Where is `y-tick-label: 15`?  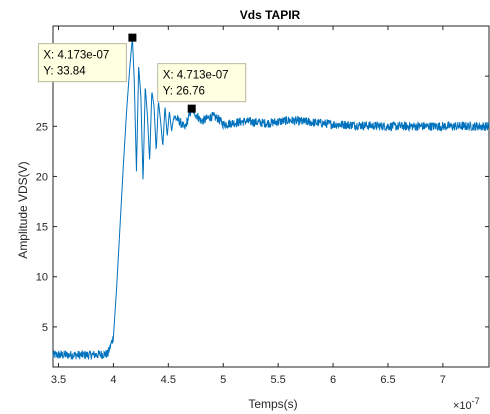 y-tick-label: 15 is located at coordinates (42, 228).